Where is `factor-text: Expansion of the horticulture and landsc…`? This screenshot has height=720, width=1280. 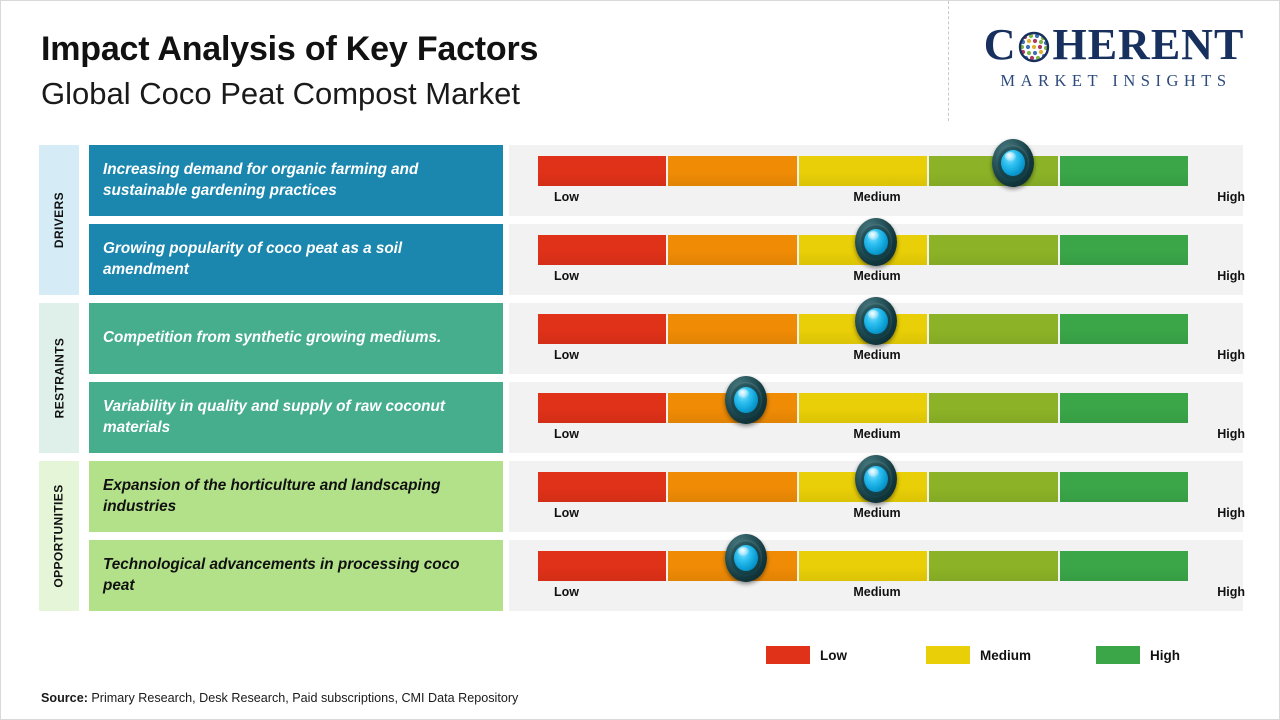
factor-text: Expansion of the horticulture and landsc… is located at coordinates (272, 496).